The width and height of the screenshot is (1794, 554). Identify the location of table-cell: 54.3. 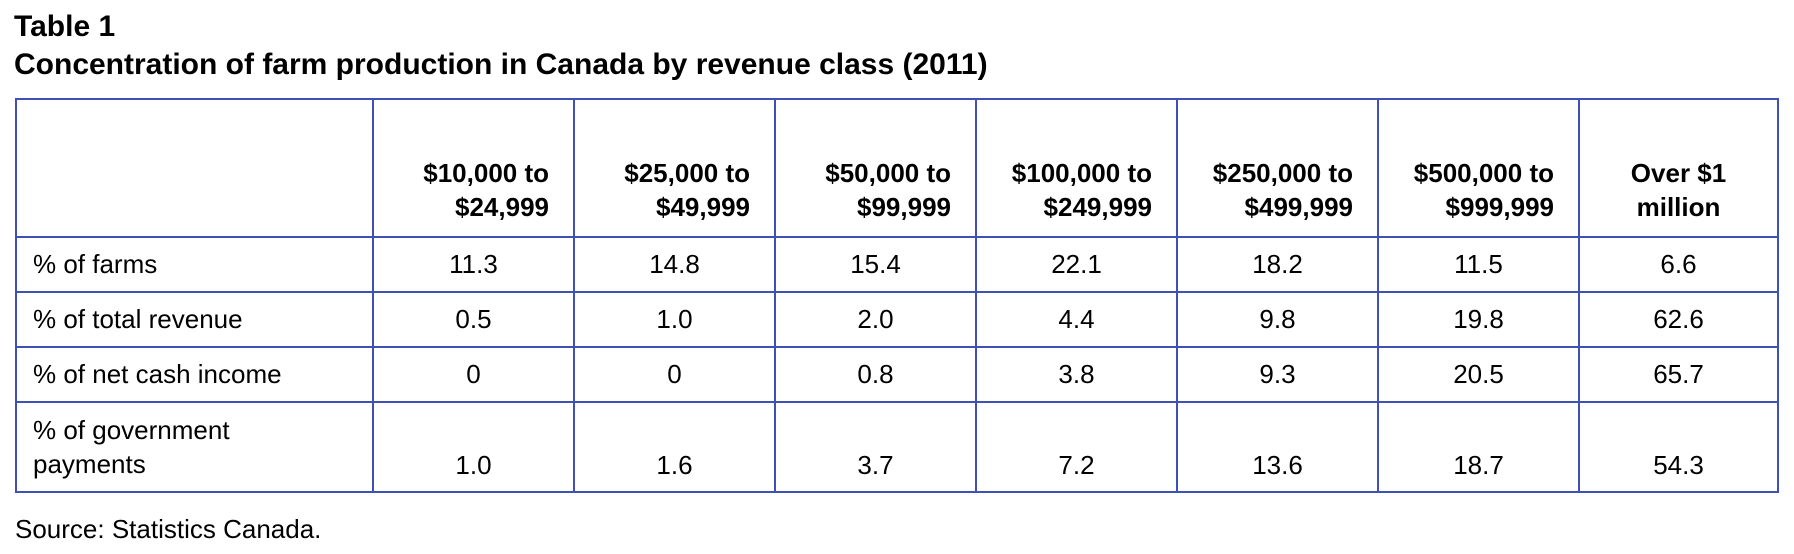
(1678, 447).